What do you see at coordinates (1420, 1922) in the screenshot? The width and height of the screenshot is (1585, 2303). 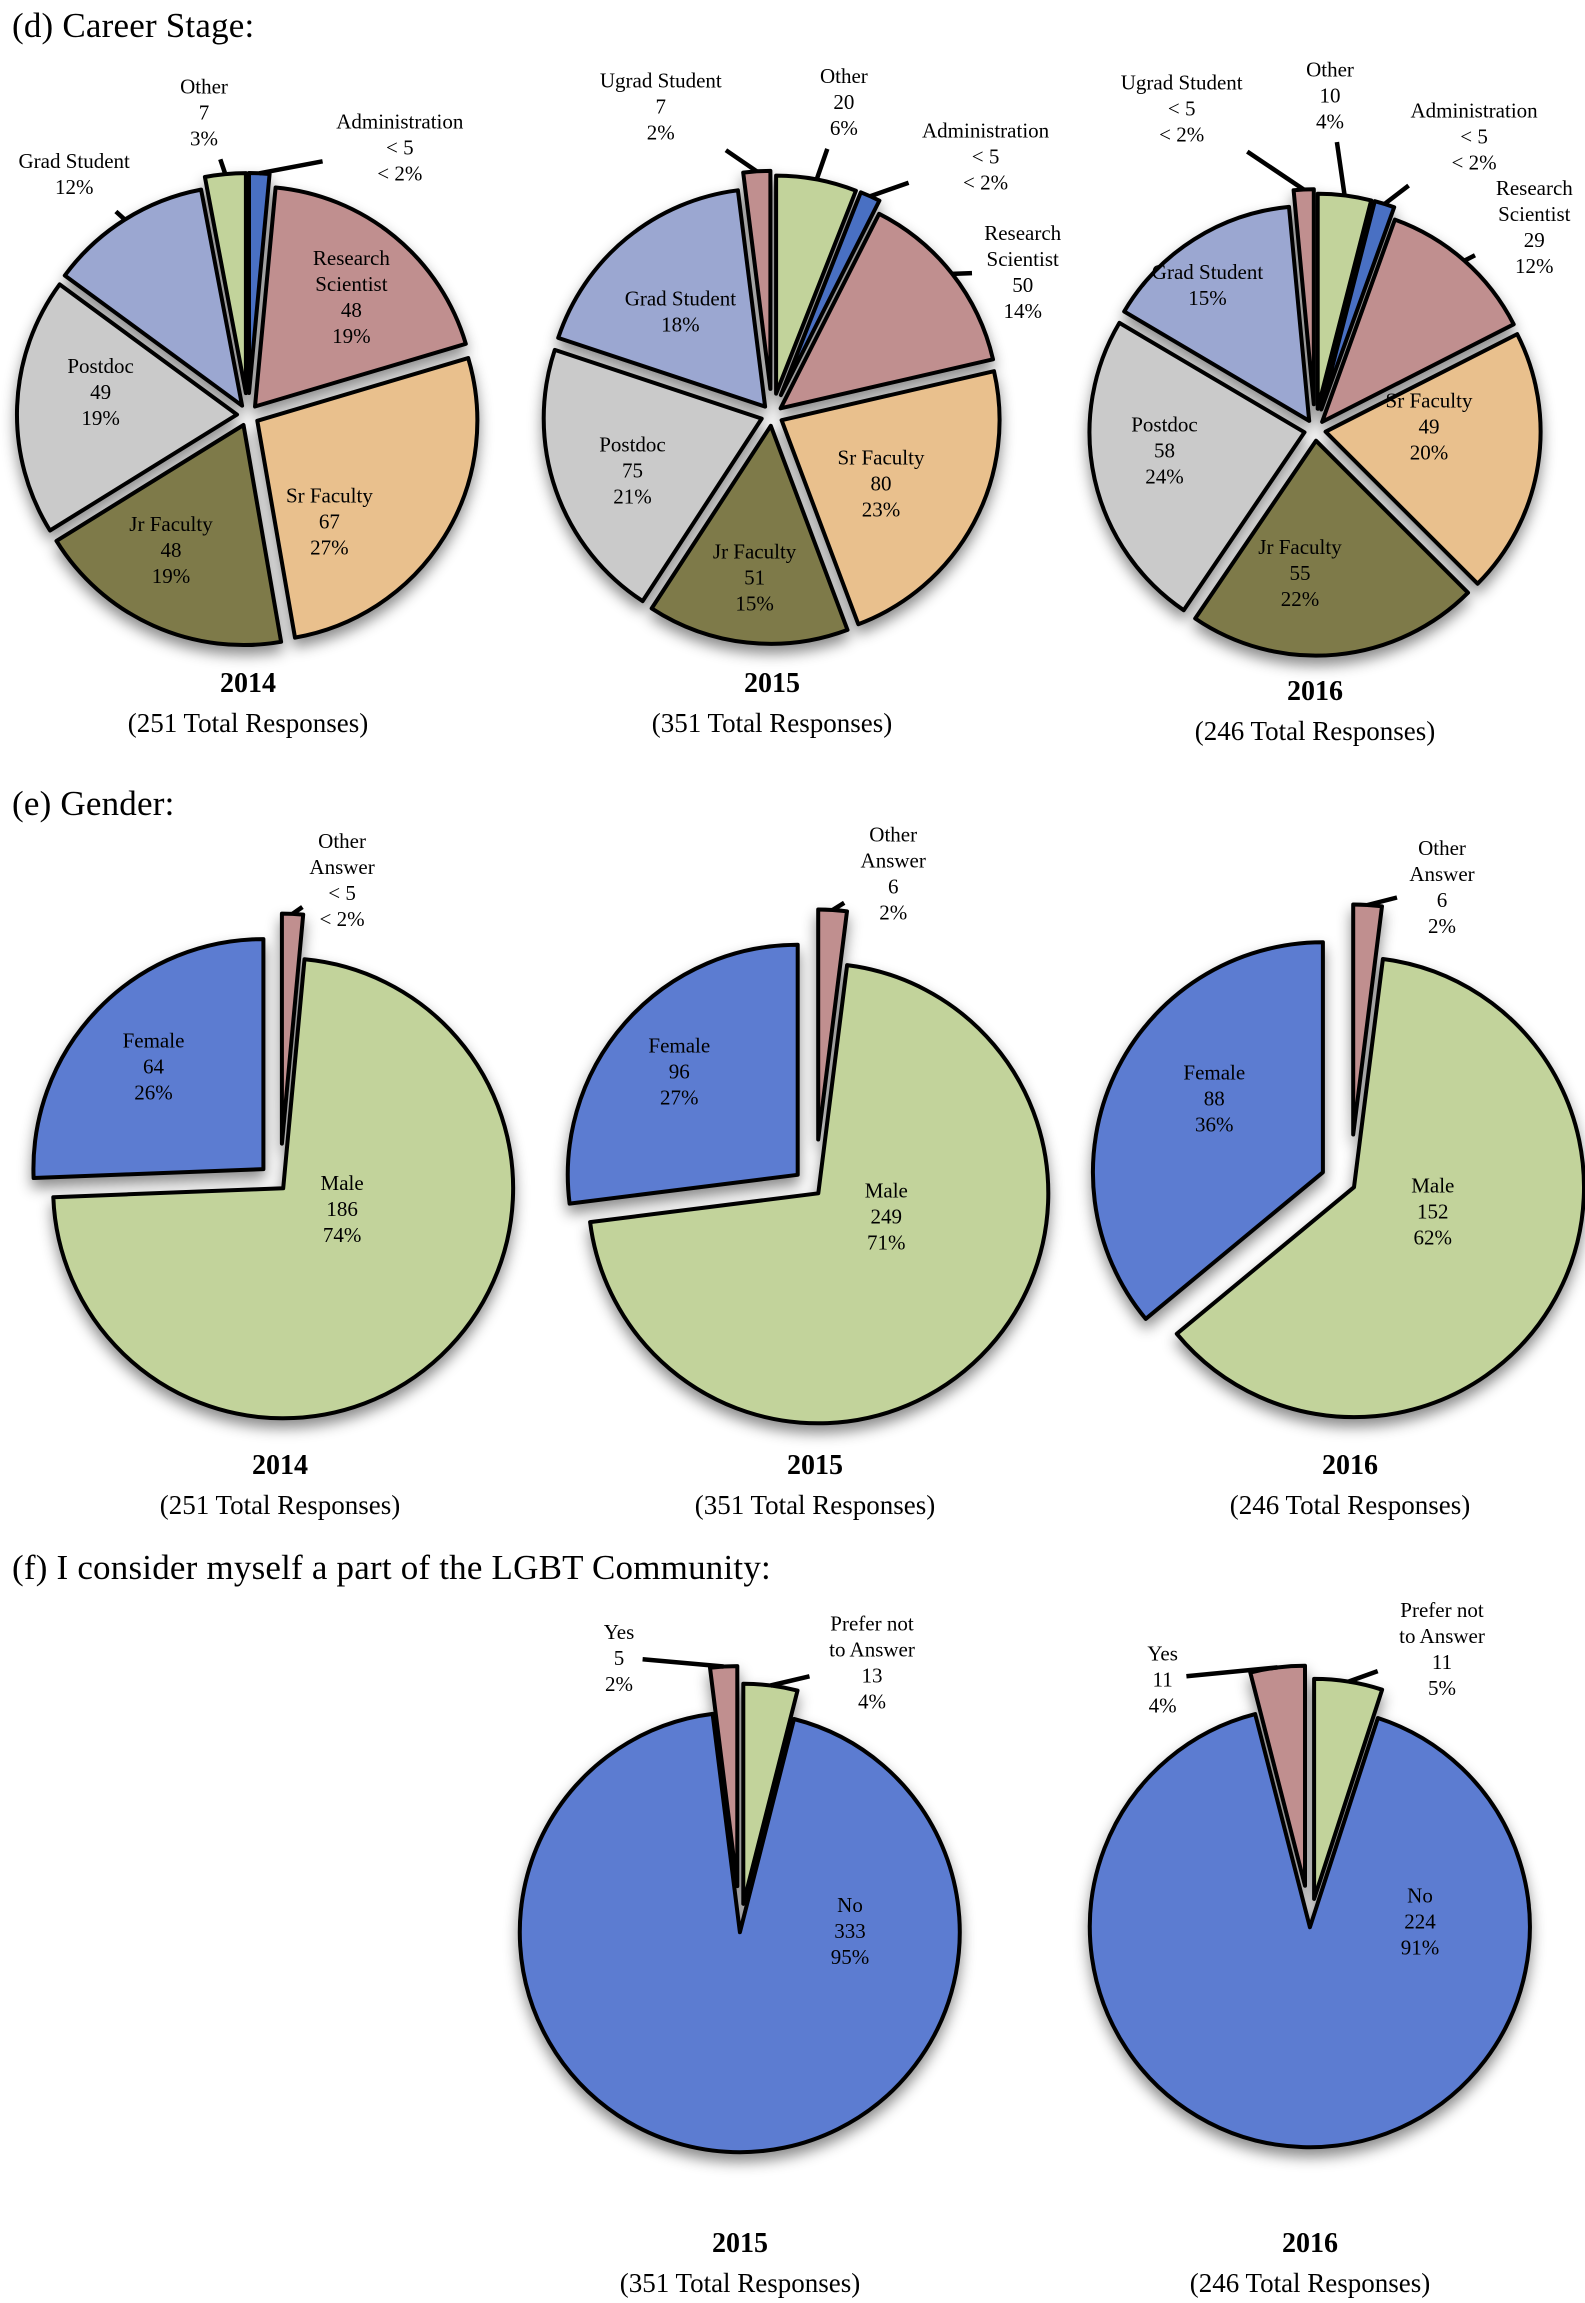 I see `slice-label-lgbt-2016-no: No 224 91%` at bounding box center [1420, 1922].